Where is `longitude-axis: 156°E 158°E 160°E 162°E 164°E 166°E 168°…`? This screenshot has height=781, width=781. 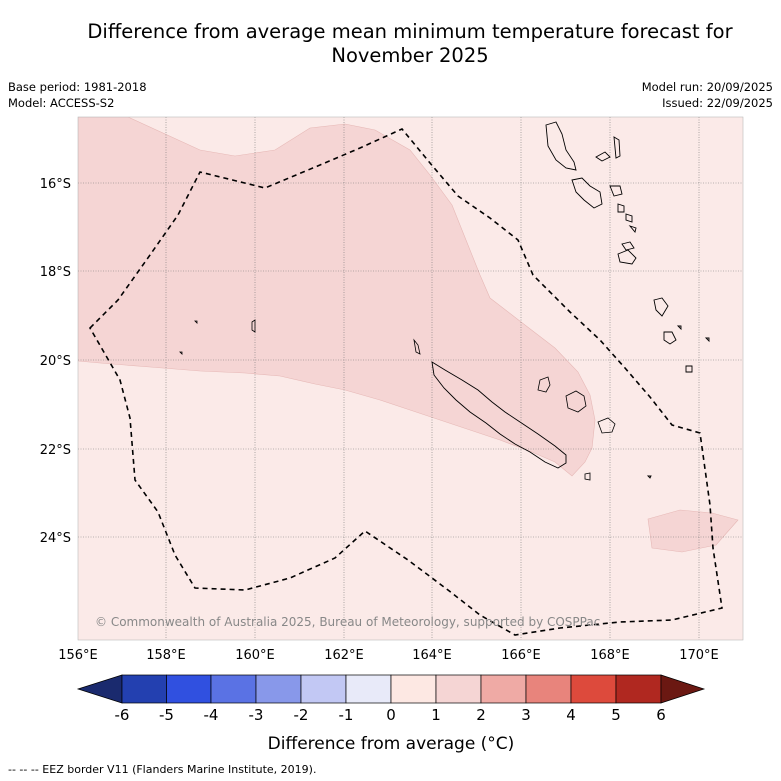 longitude-axis: 156°E 158°E 160°E 162°E 164°E 166°E 168°… is located at coordinates (388, 655).